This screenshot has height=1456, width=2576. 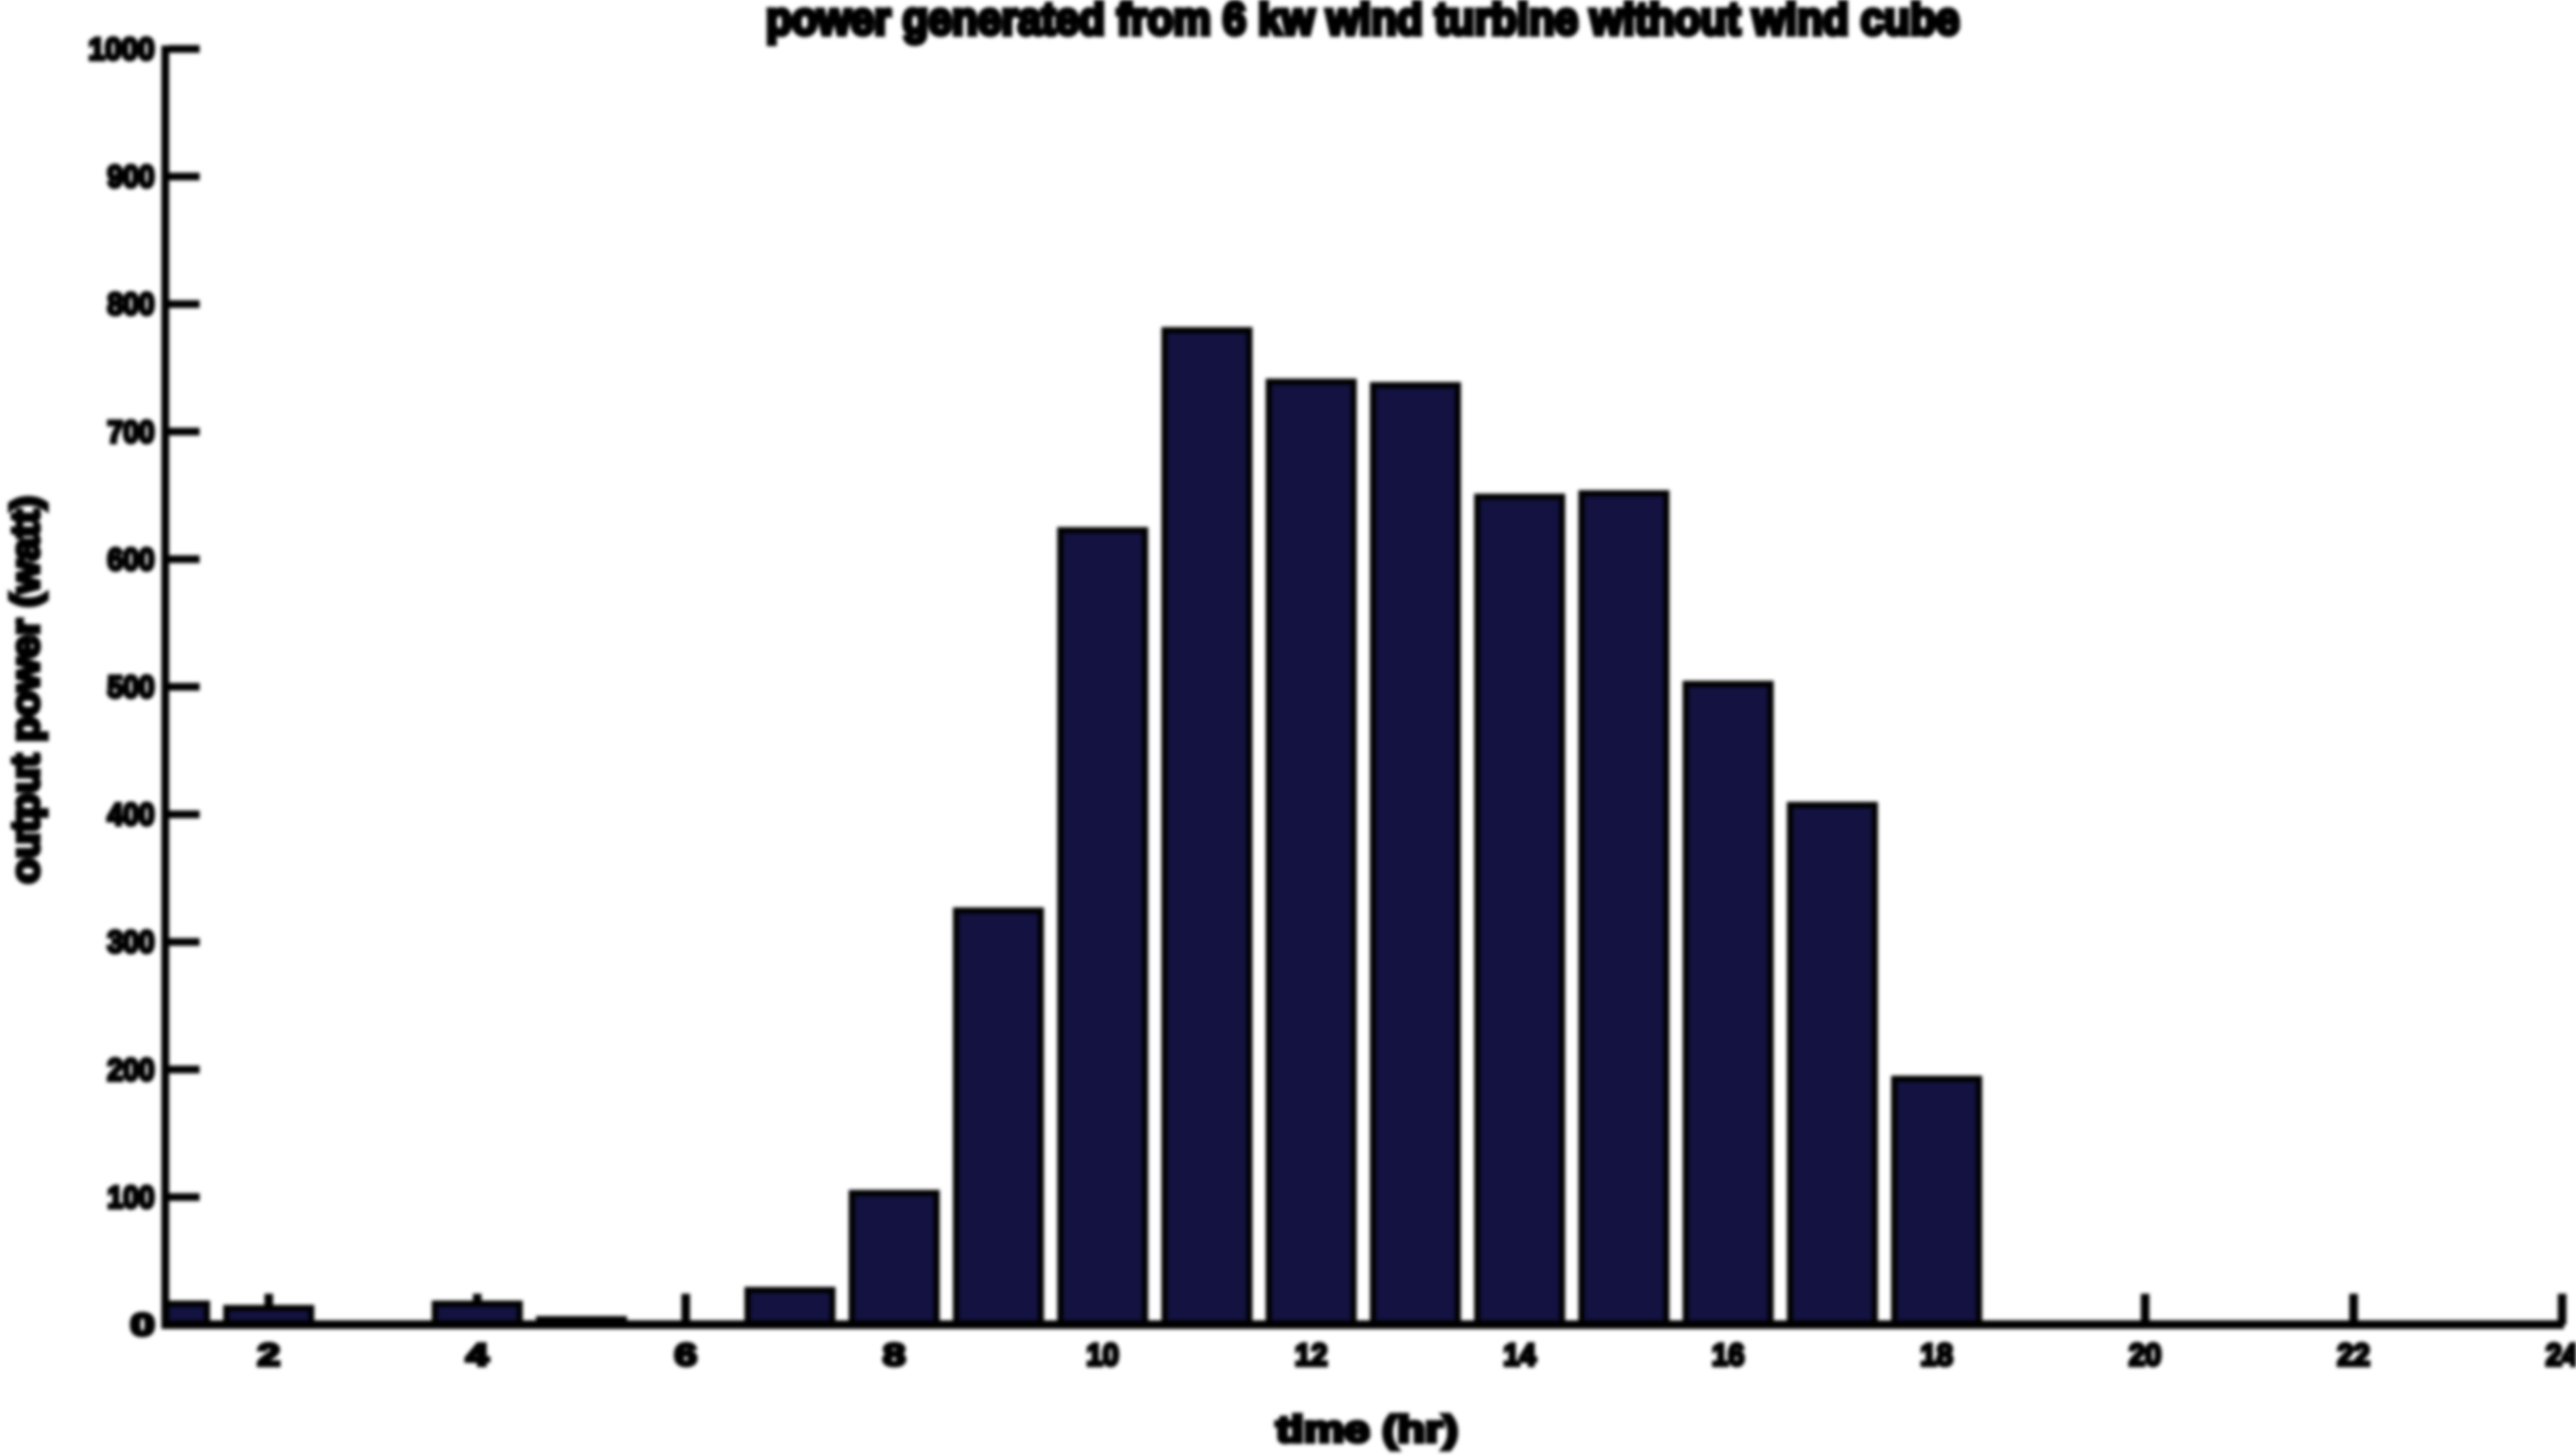 I want to click on svg-text: 600, so click(x=131, y=559).